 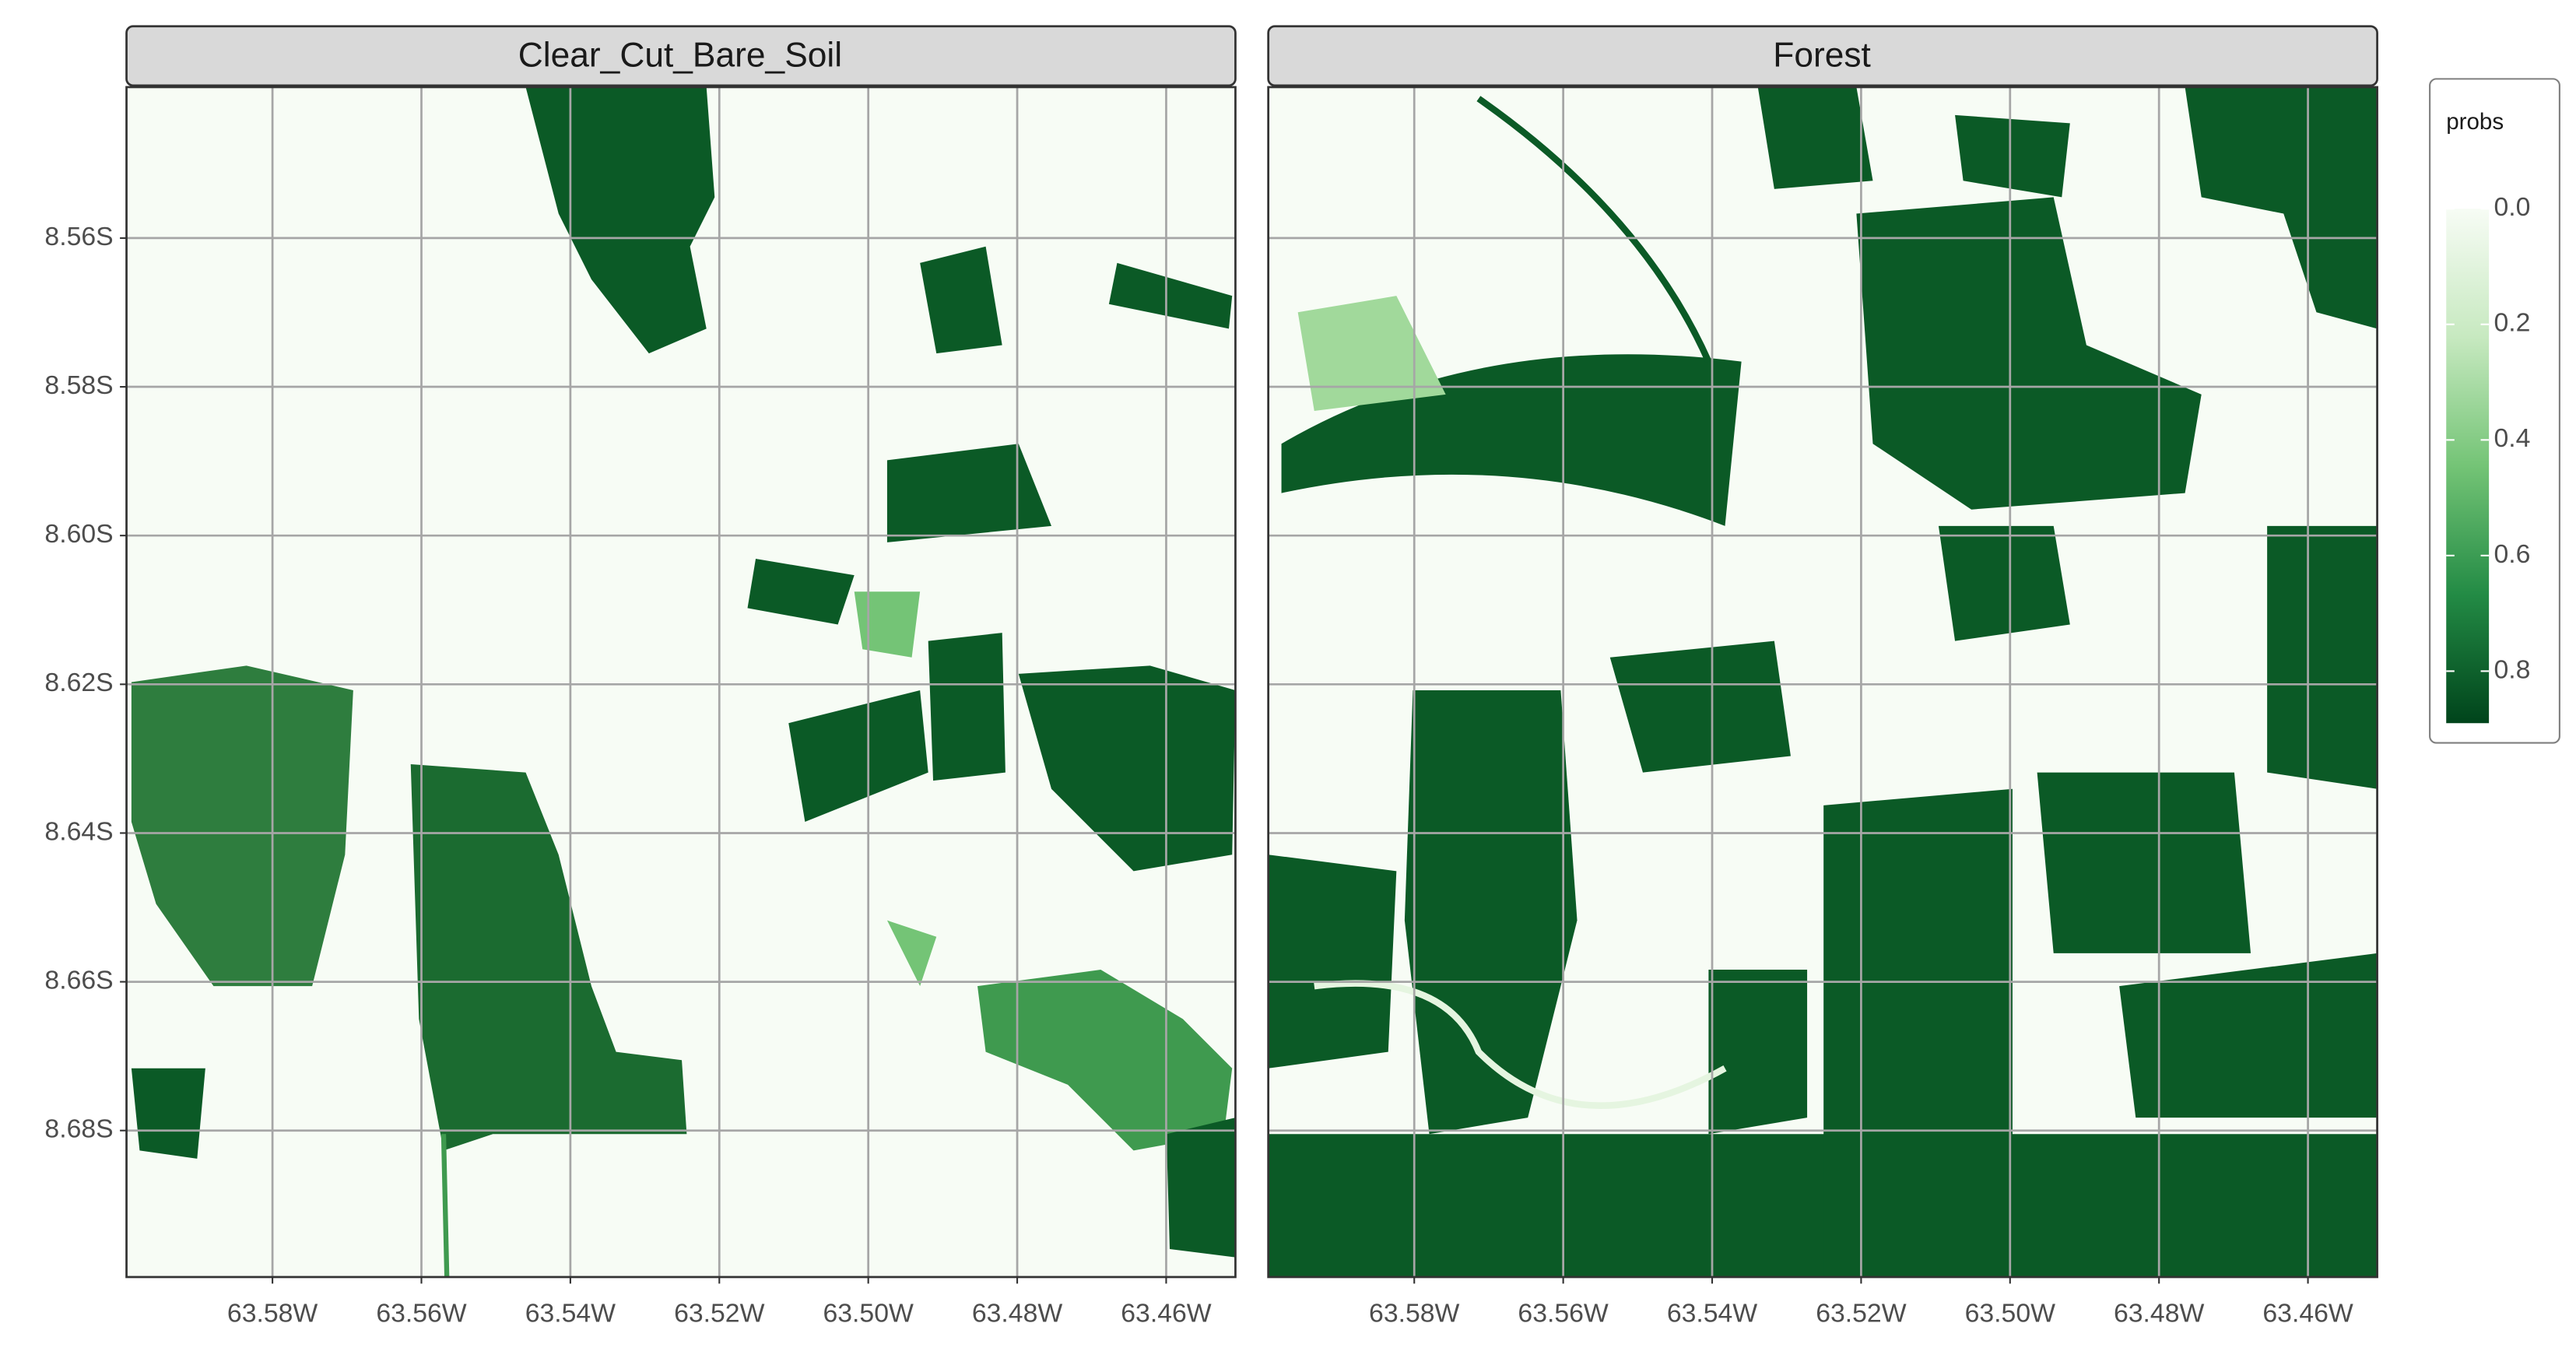 What do you see at coordinates (2512, 323) in the screenshot?
I see `legend-tick-label: 0.2` at bounding box center [2512, 323].